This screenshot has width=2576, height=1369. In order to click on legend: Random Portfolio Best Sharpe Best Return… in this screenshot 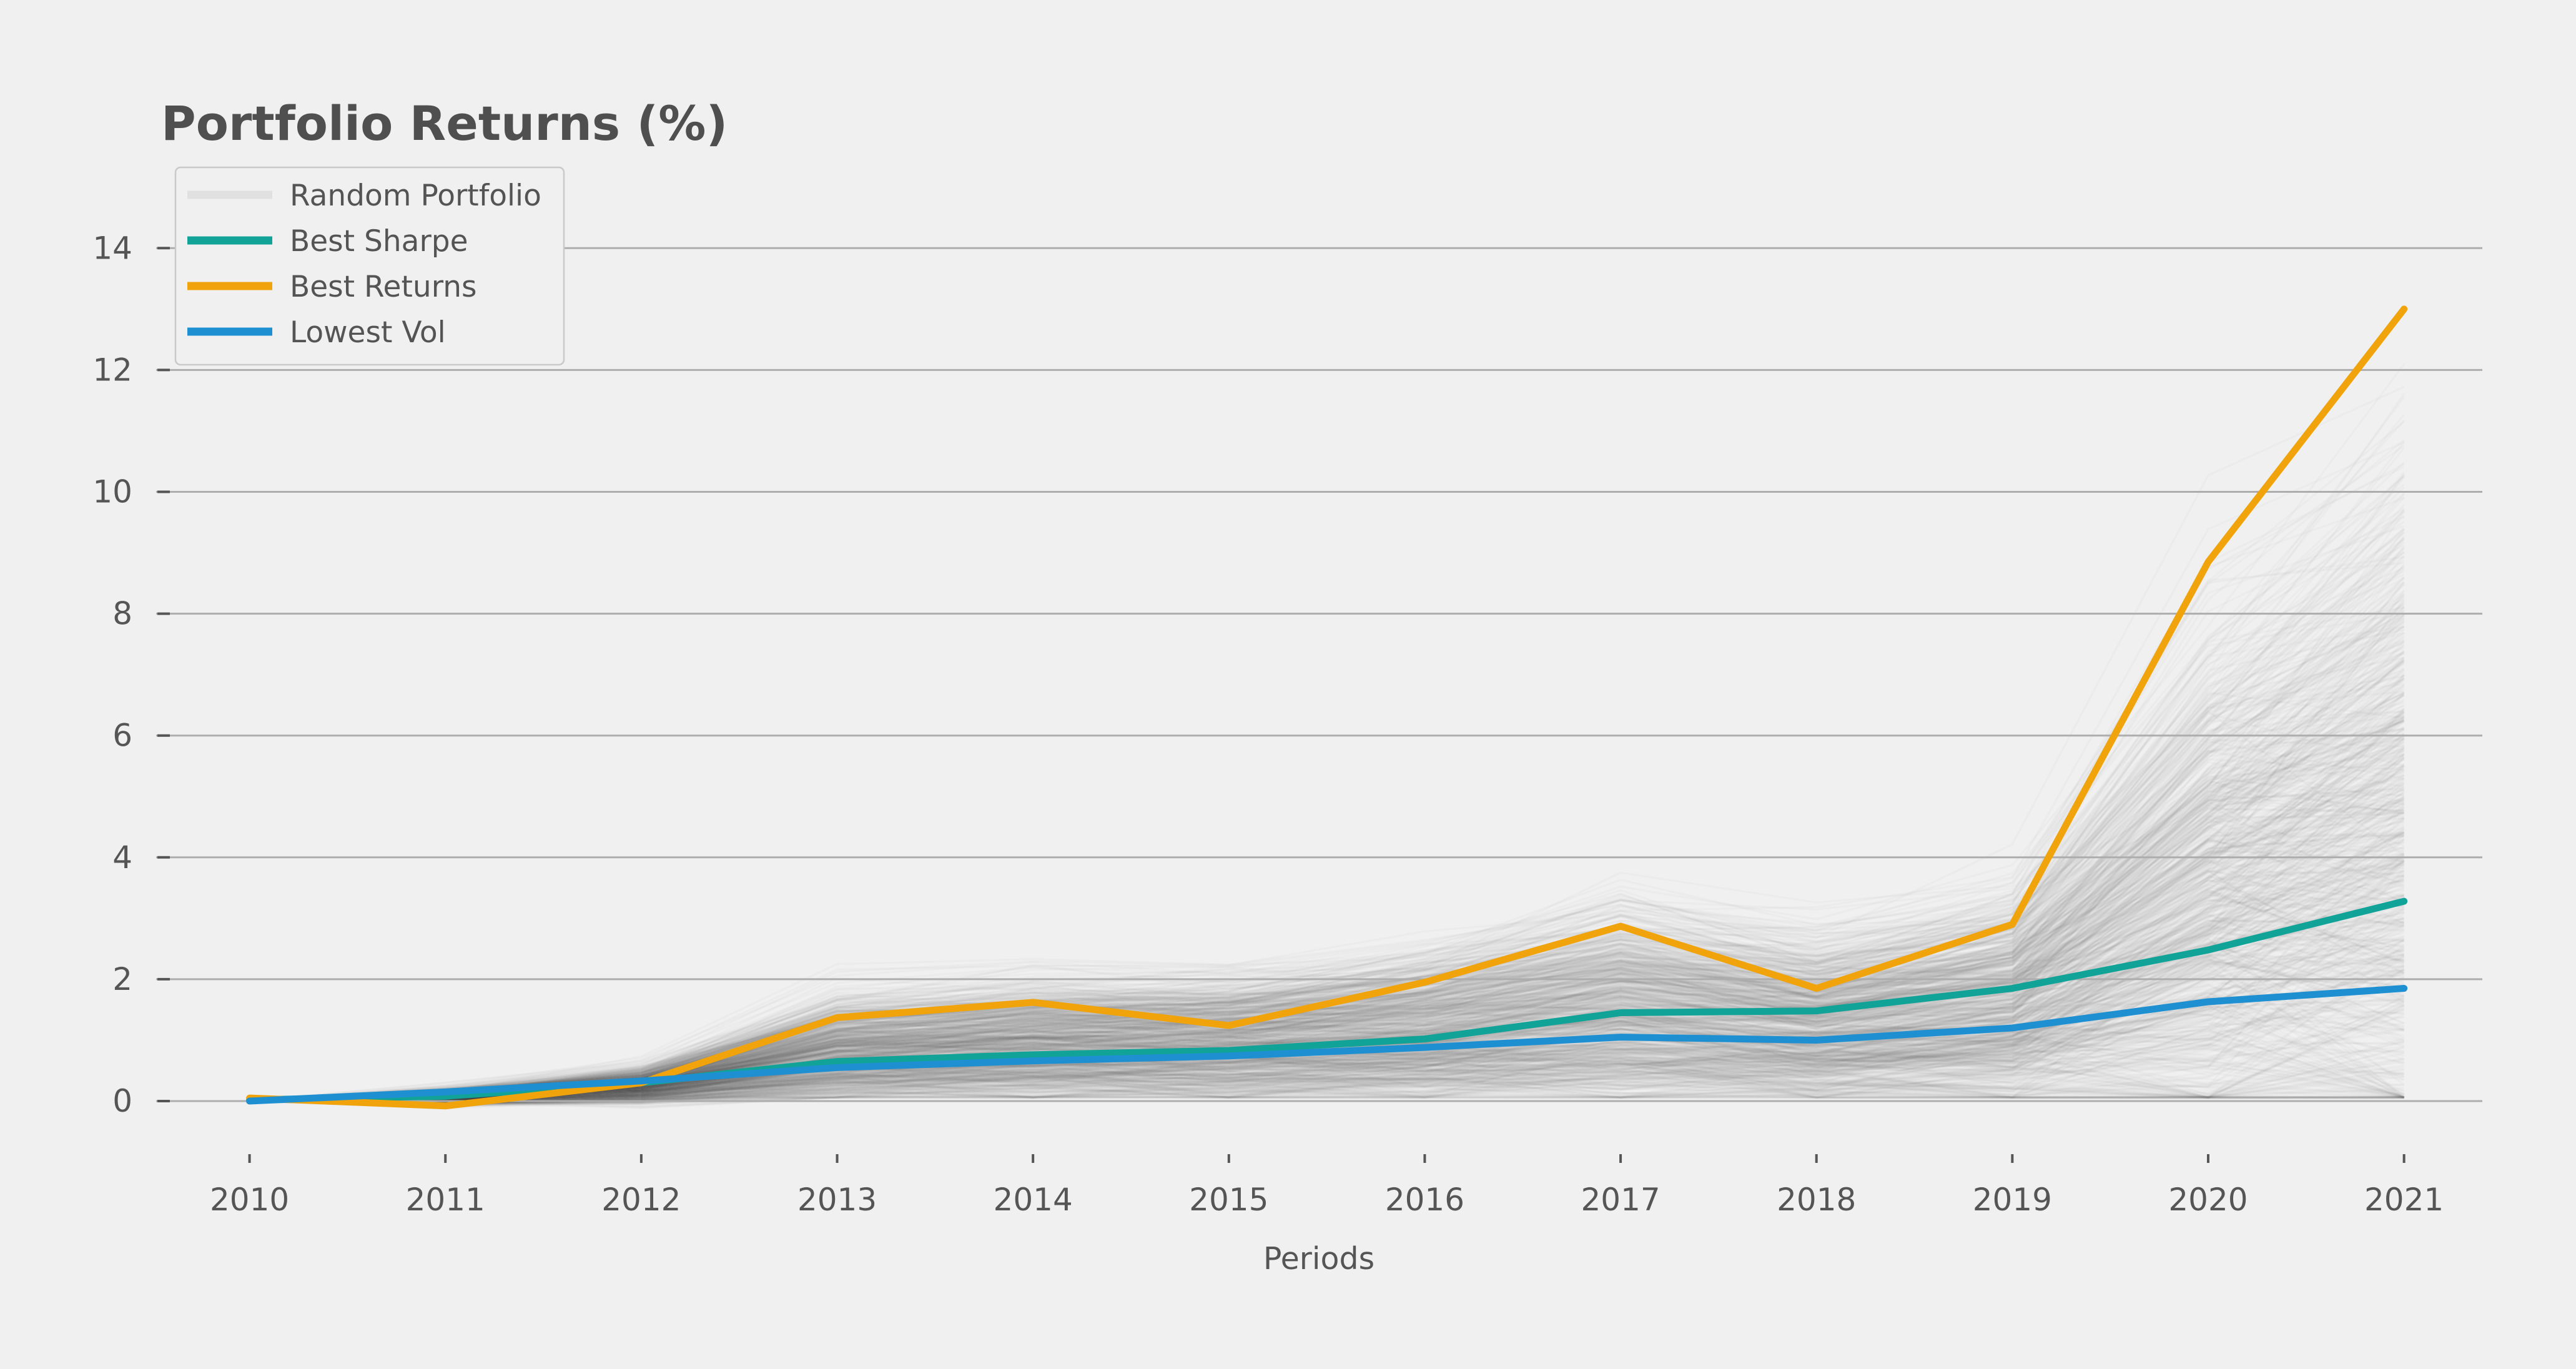, I will do `click(369, 266)`.